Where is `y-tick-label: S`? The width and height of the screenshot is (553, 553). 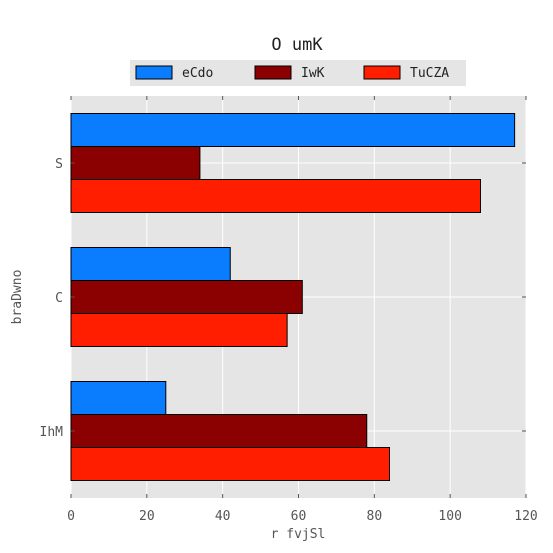
y-tick-label: S is located at coordinates (59, 164).